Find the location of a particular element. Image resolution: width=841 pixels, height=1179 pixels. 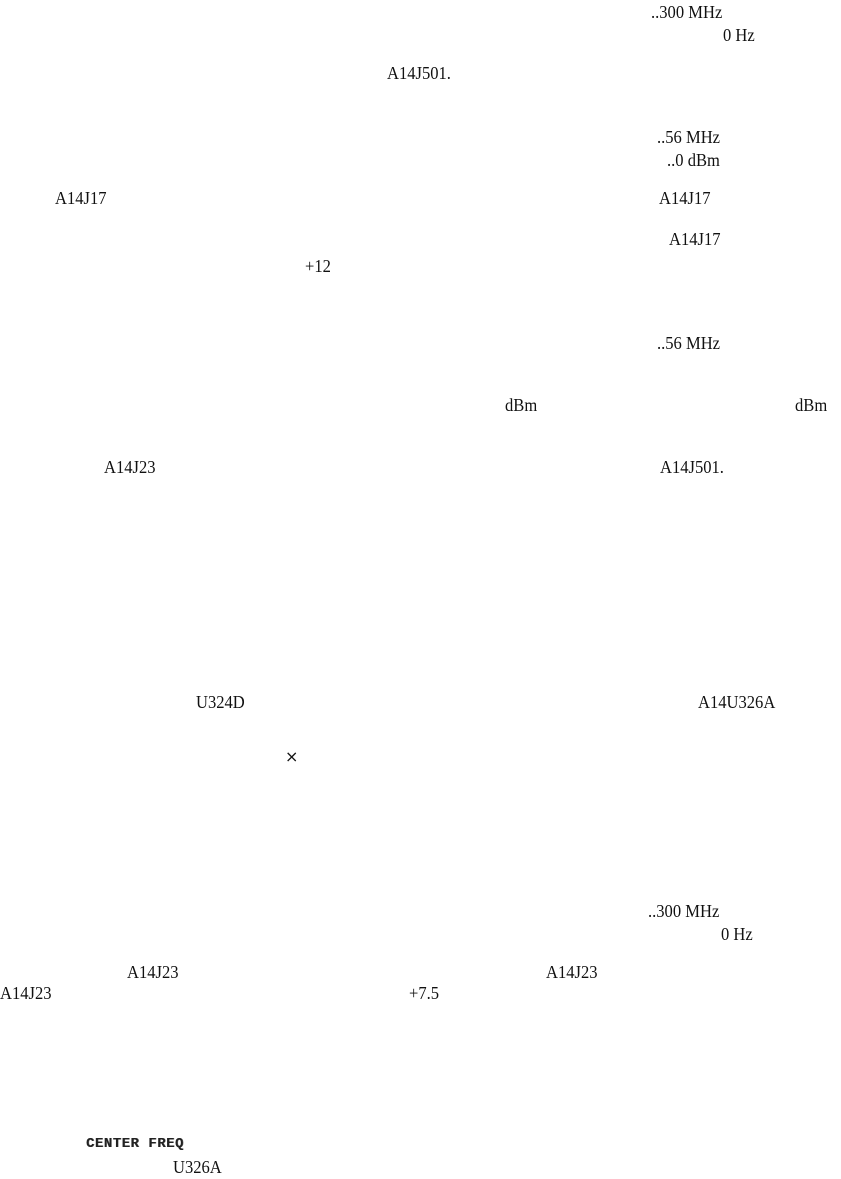

component-label: U324D is located at coordinates (220, 702).